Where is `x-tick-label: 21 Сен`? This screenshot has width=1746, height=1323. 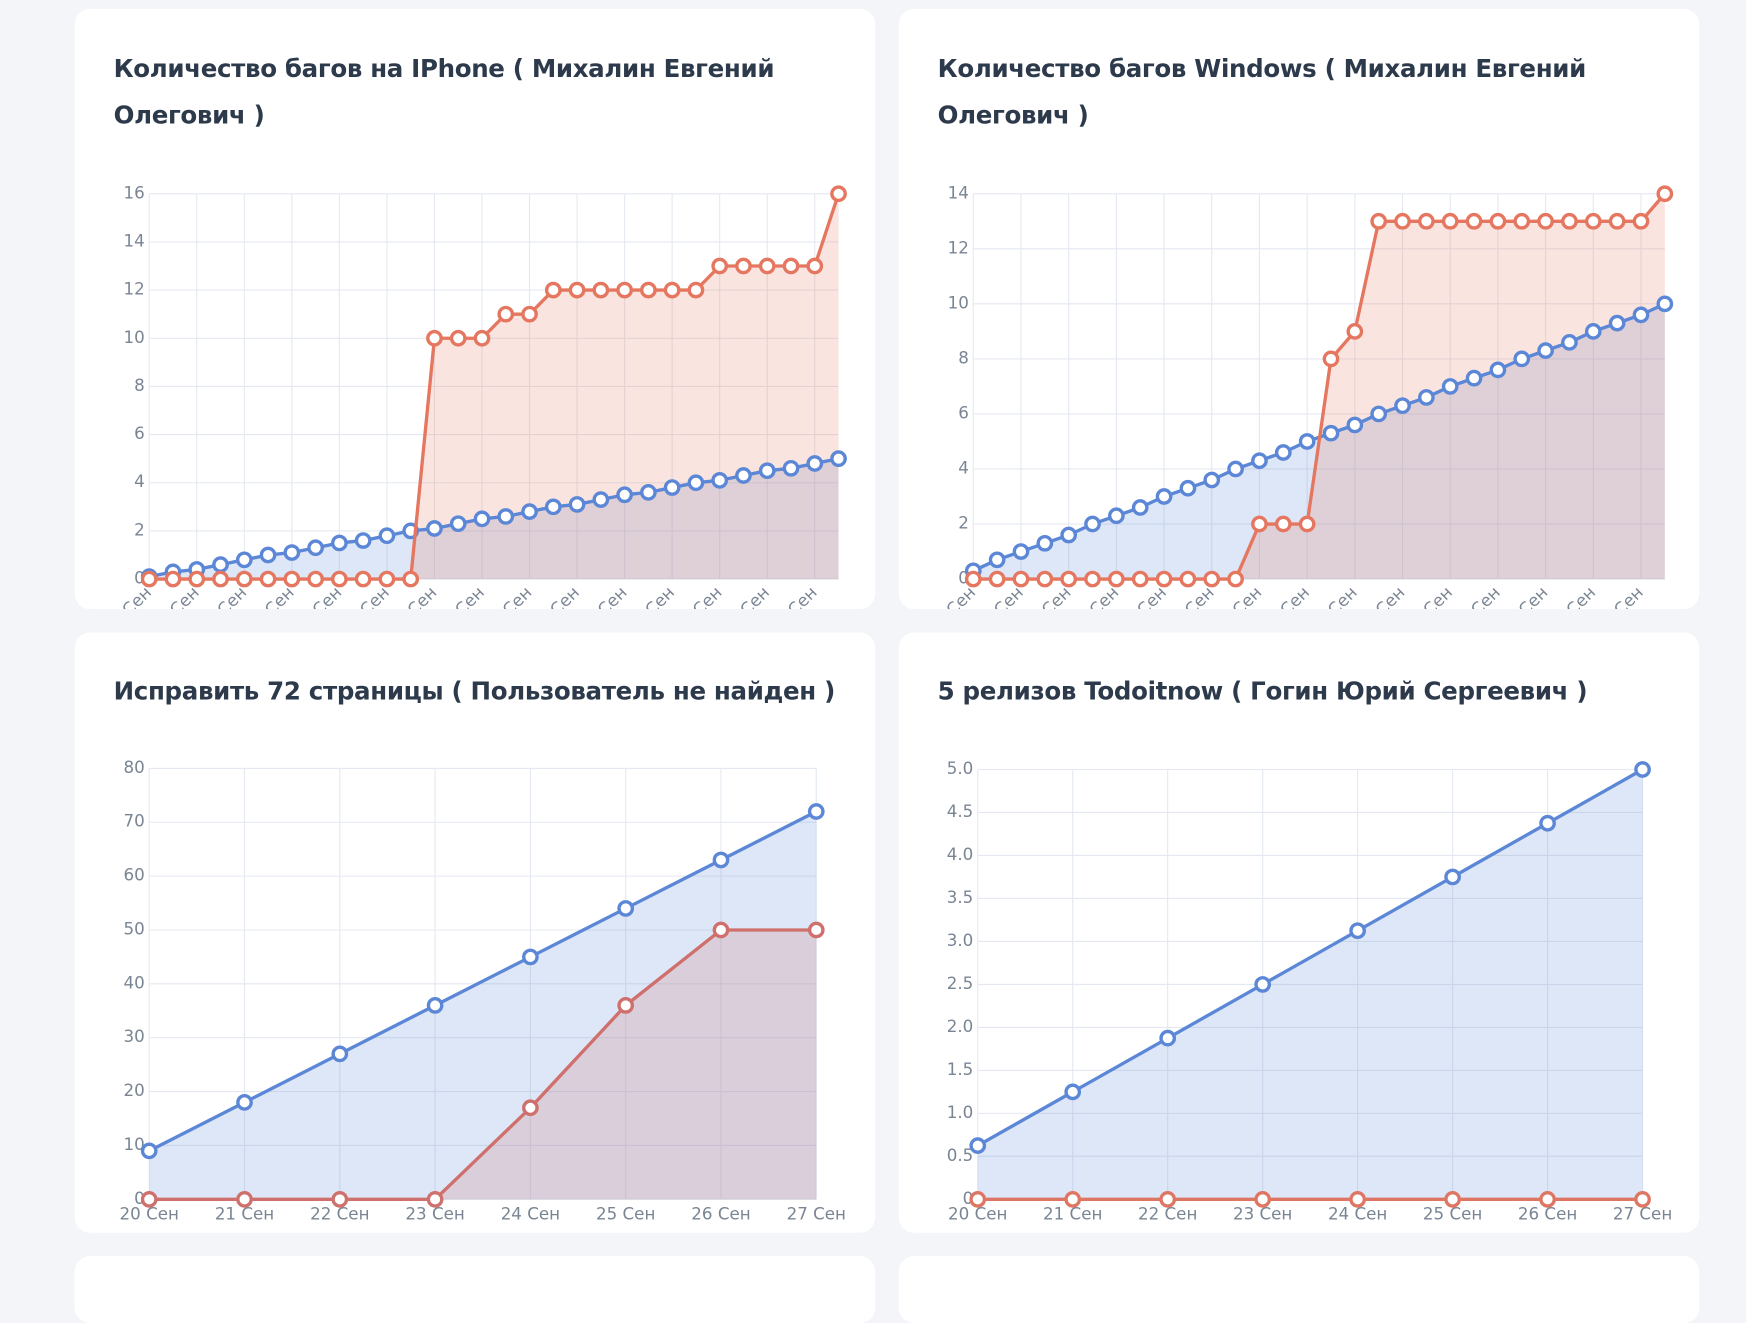 x-tick-label: 21 Сен is located at coordinates (1072, 1213).